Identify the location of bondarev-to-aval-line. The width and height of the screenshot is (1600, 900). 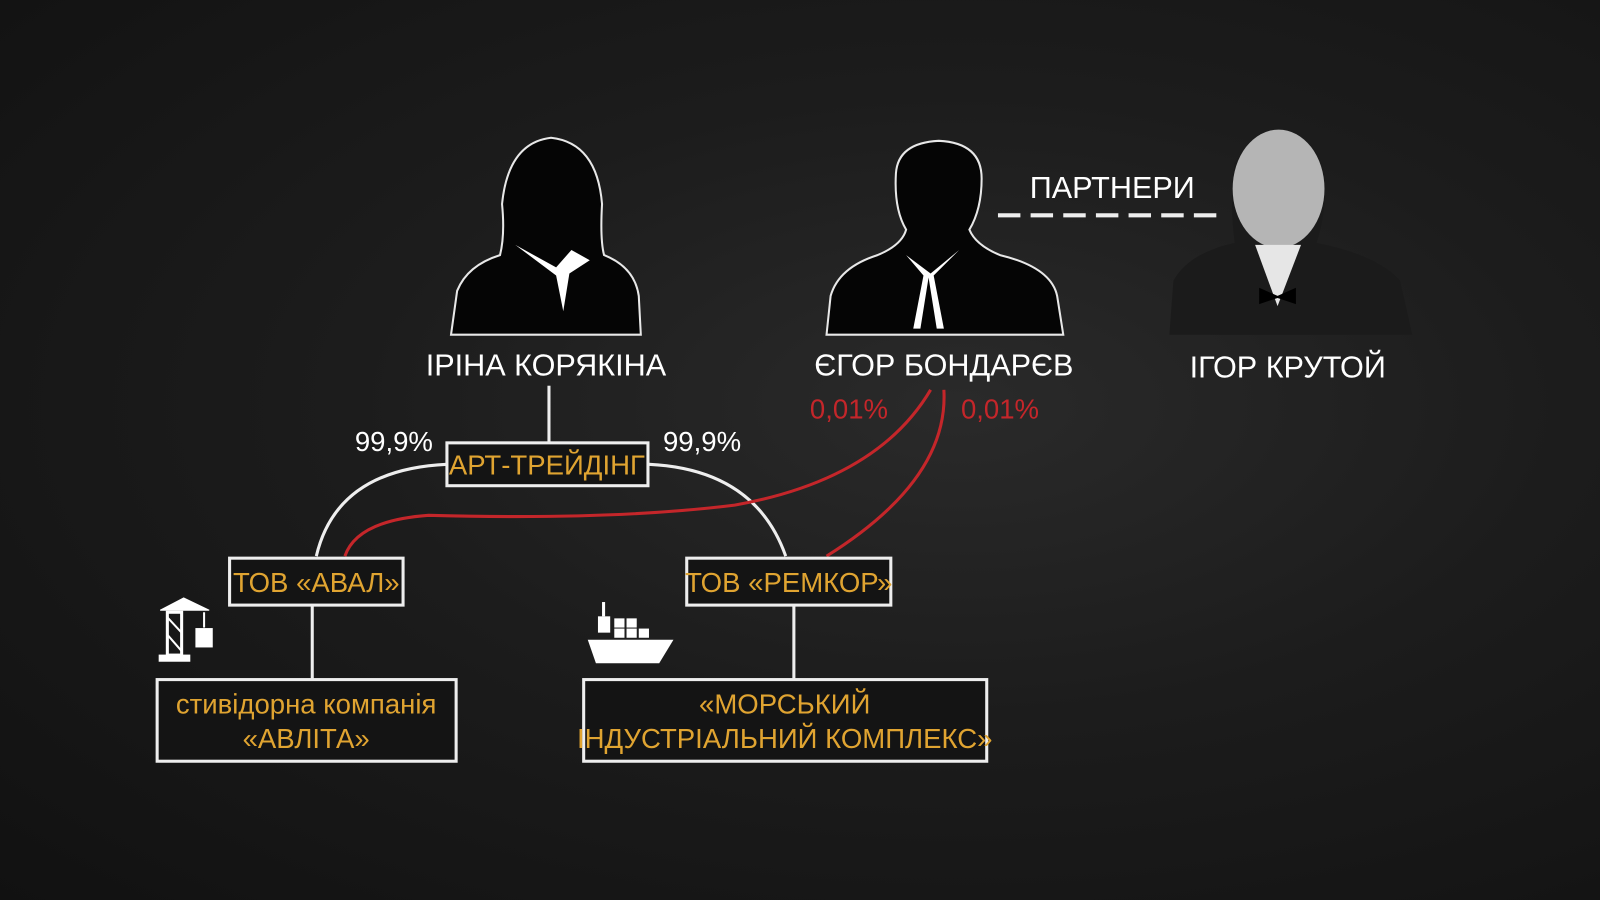
(637, 473).